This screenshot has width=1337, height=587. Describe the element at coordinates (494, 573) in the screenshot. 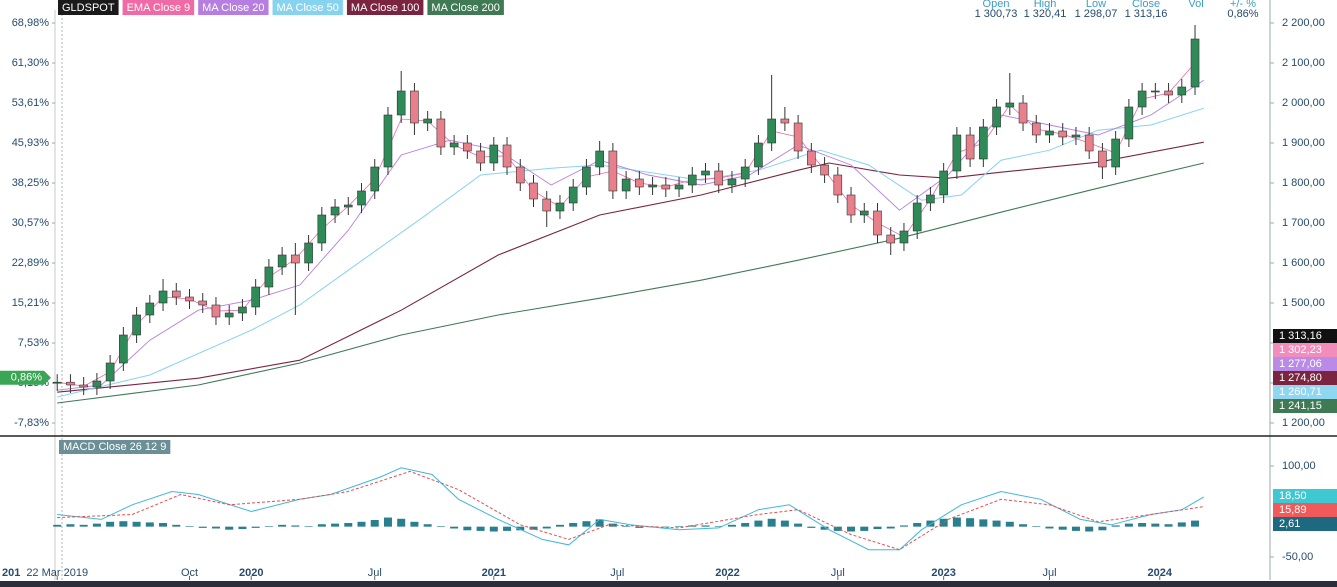

I see `x-tick-label: 2021` at that location.